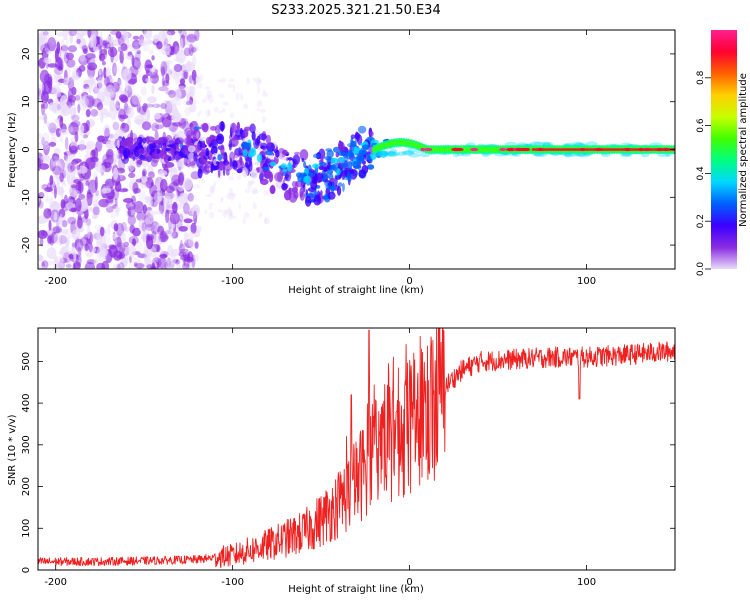 This screenshot has height=600, width=750. What do you see at coordinates (26, 245) in the screenshot?
I see `spectrogram-y-tick-label: -20` at bounding box center [26, 245].